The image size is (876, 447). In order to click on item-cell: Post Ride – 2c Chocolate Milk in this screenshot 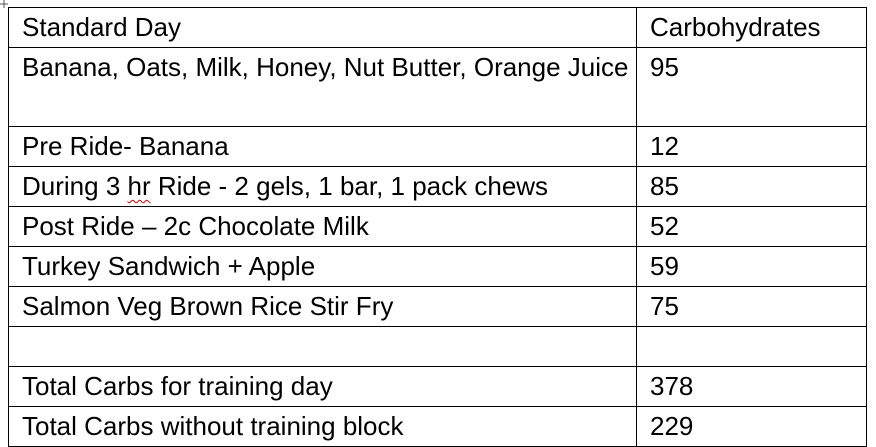, I will do `click(322, 226)`.